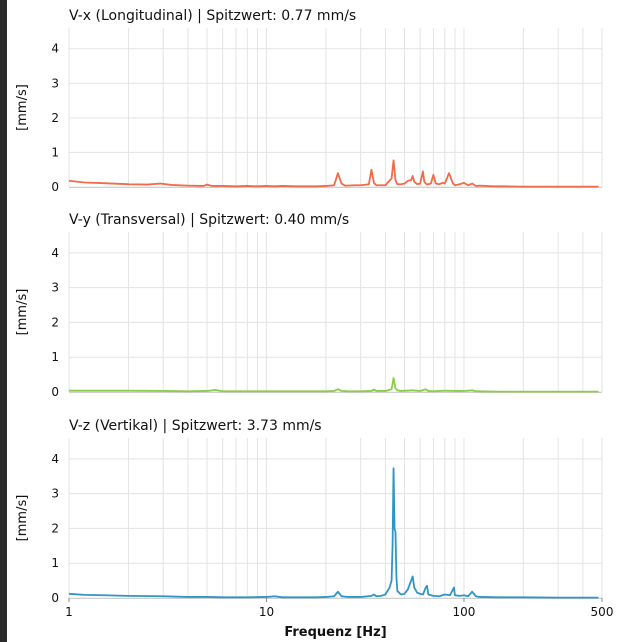  Describe the element at coordinates (464, 612) in the screenshot. I see `x-tick-label: 100` at that location.